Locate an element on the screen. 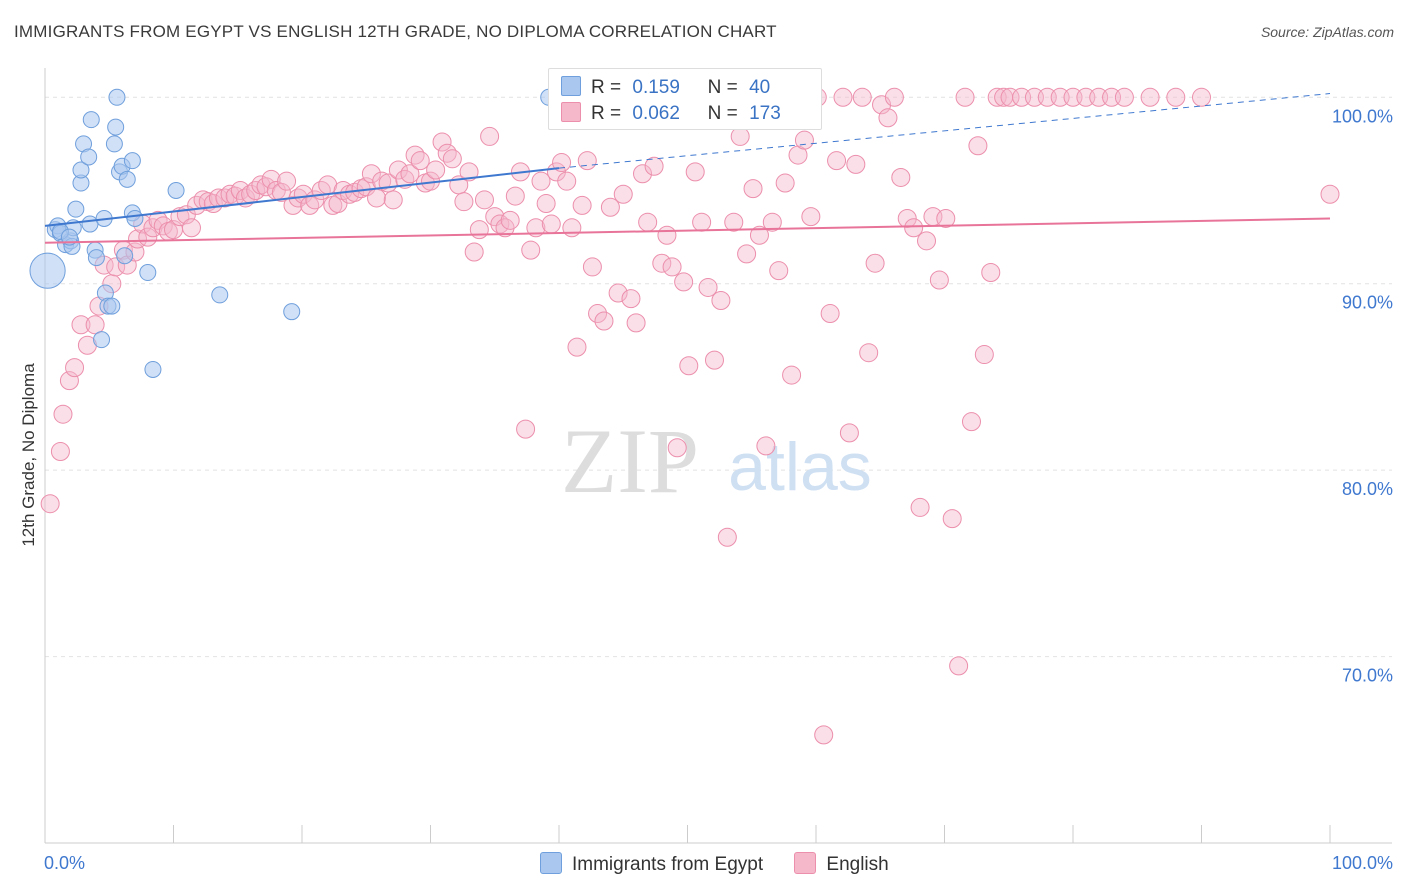  source-note: Source: ZipAtlas.com is located at coordinates (1327, 32).